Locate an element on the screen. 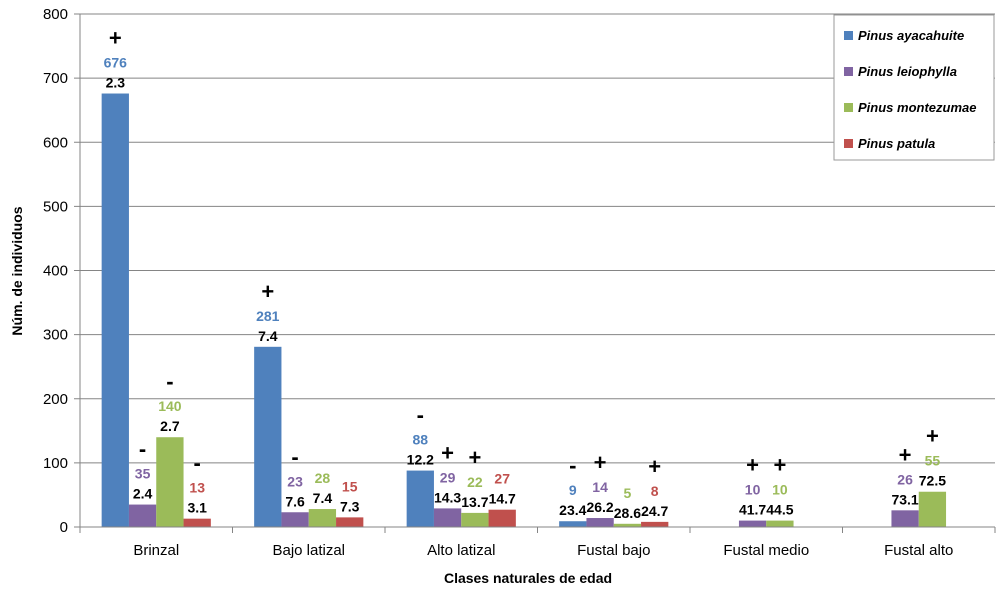 The width and height of the screenshot is (998, 590). count-label: 22 is located at coordinates (475, 482).